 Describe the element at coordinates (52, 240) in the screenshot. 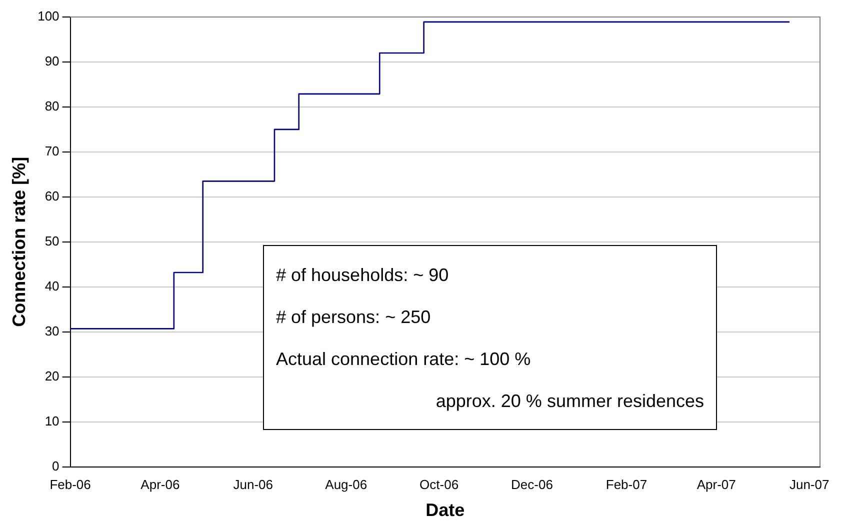

I see `y-tick-label: 50` at that location.